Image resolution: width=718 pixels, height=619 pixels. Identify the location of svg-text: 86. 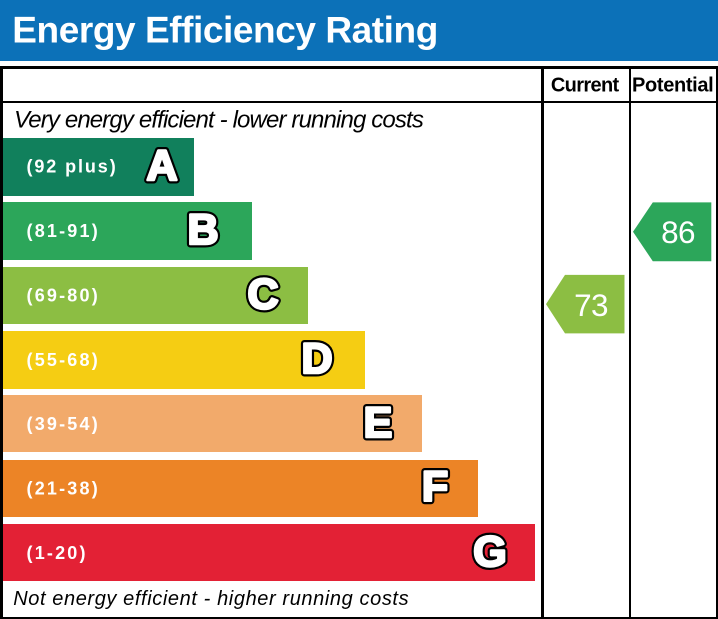
(678, 232).